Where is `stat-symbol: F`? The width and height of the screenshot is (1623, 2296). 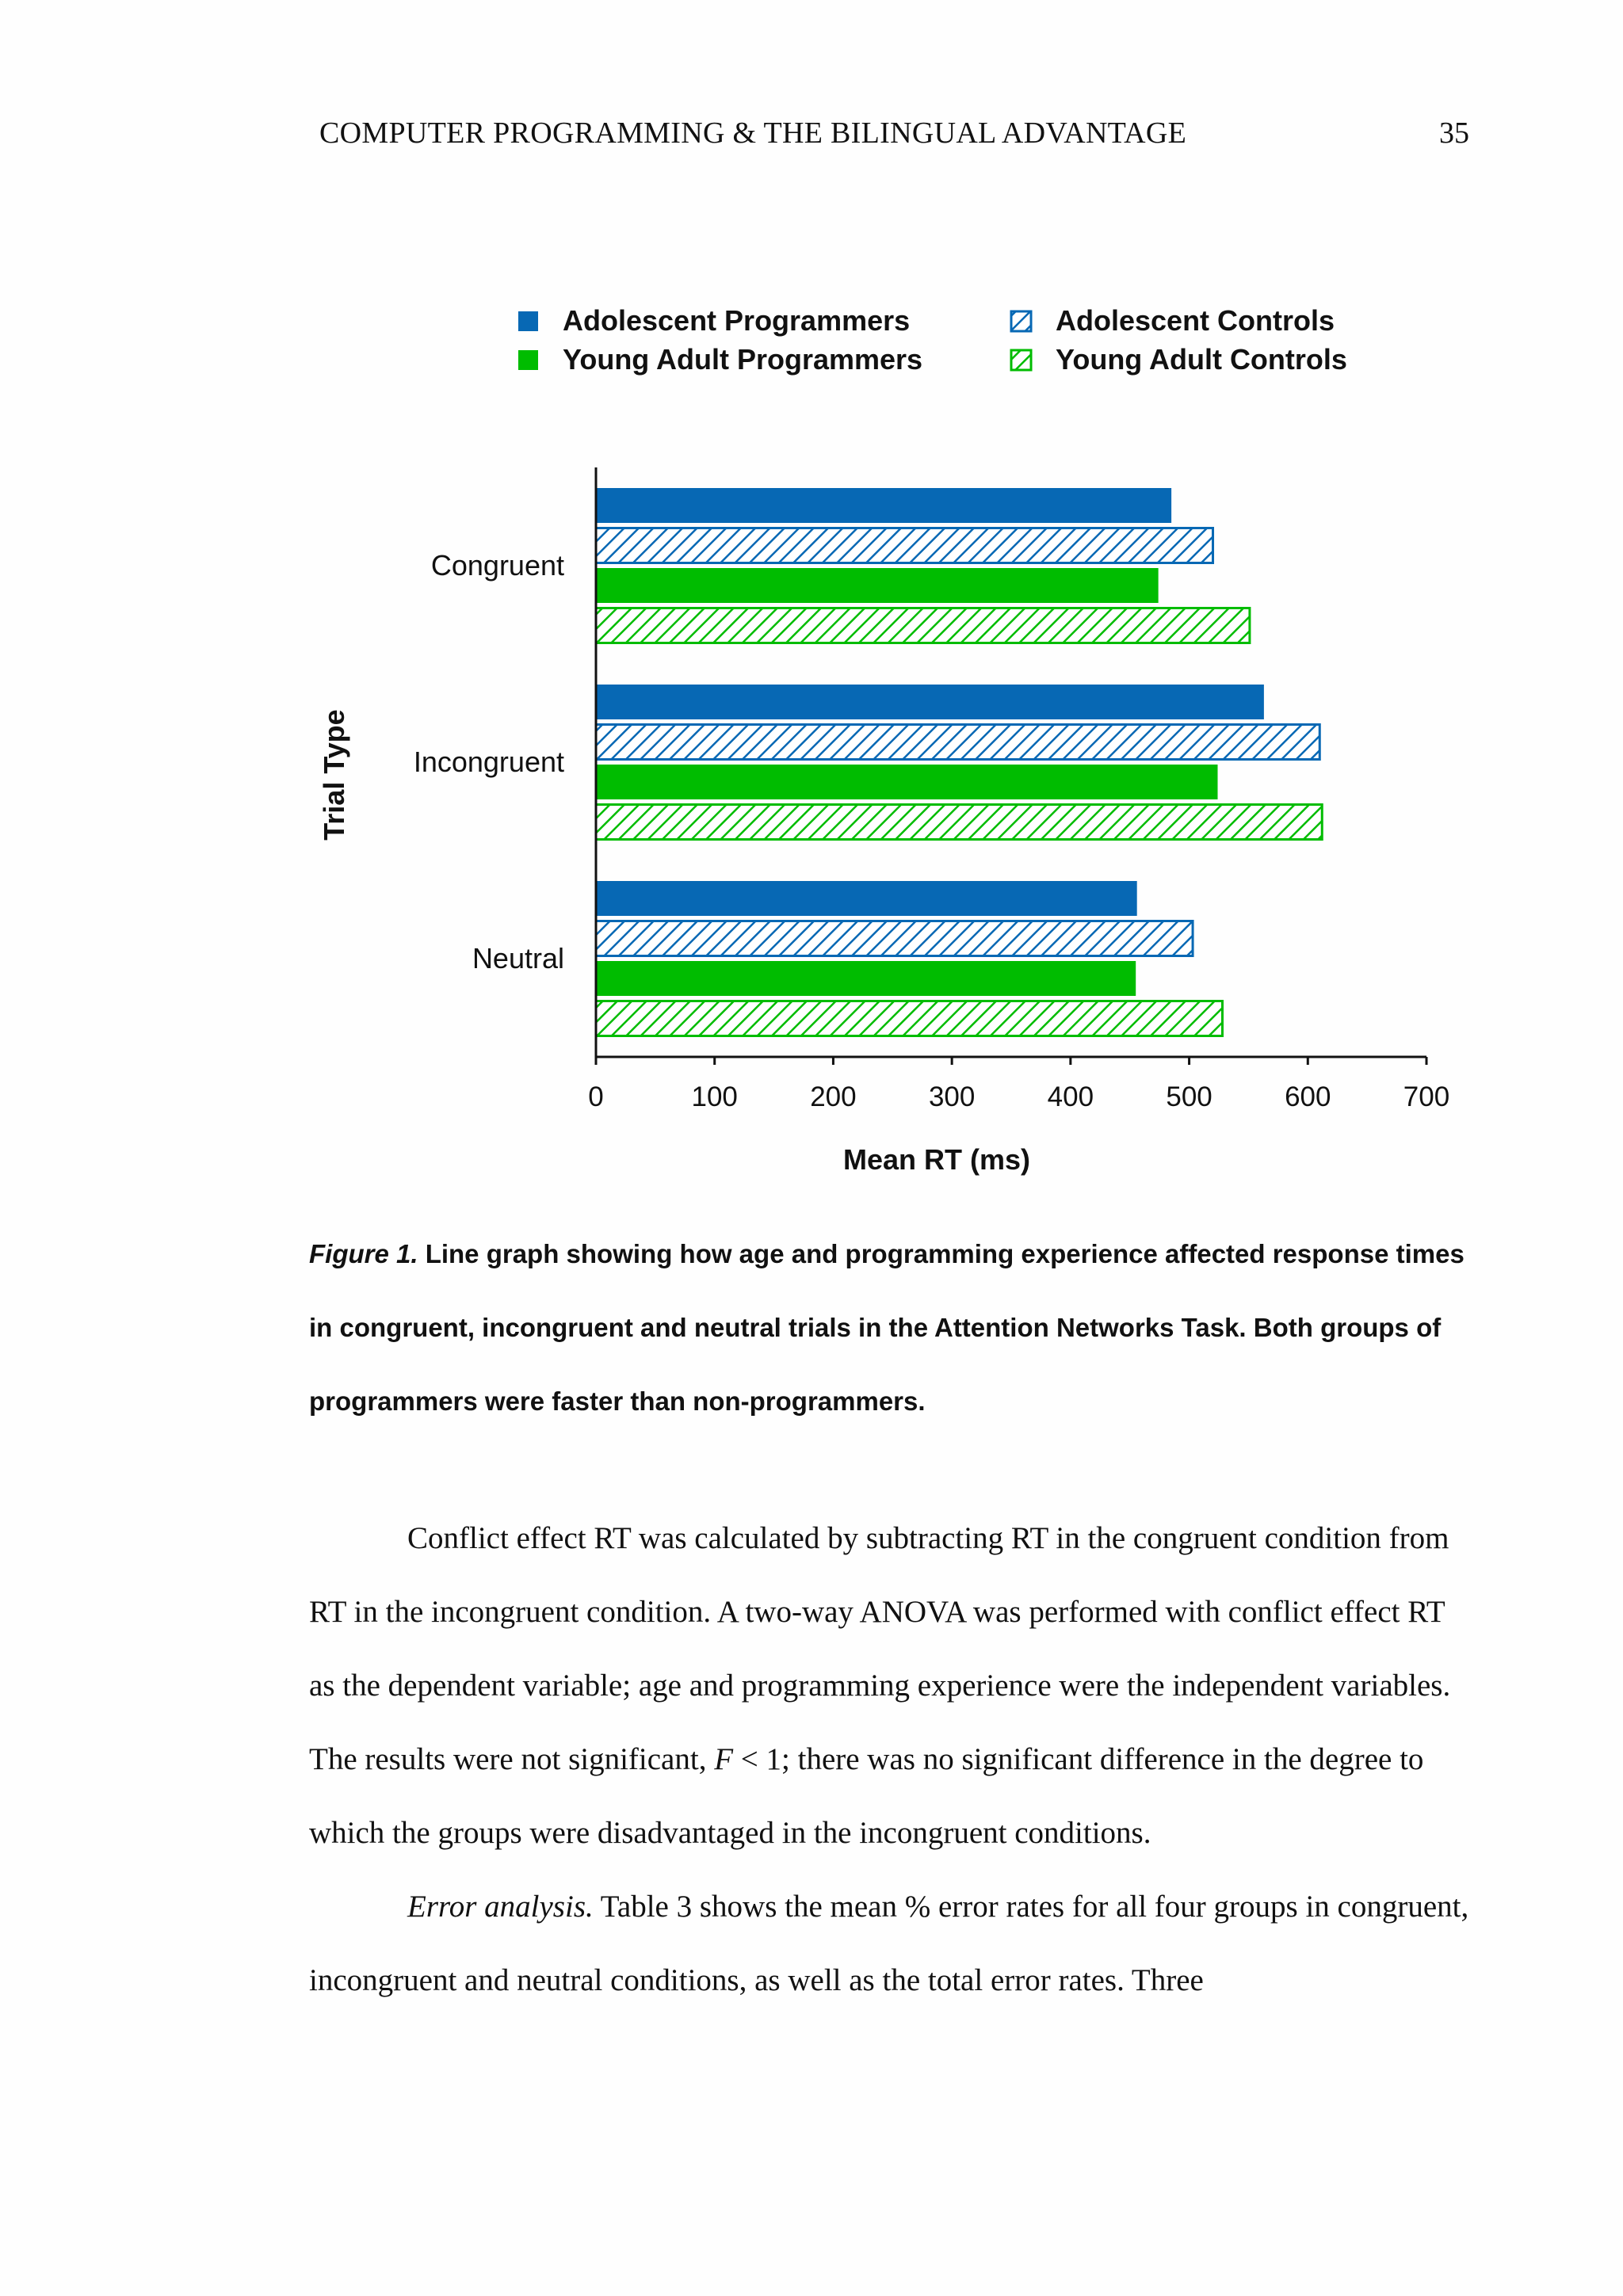 stat-symbol: F is located at coordinates (724, 1759).